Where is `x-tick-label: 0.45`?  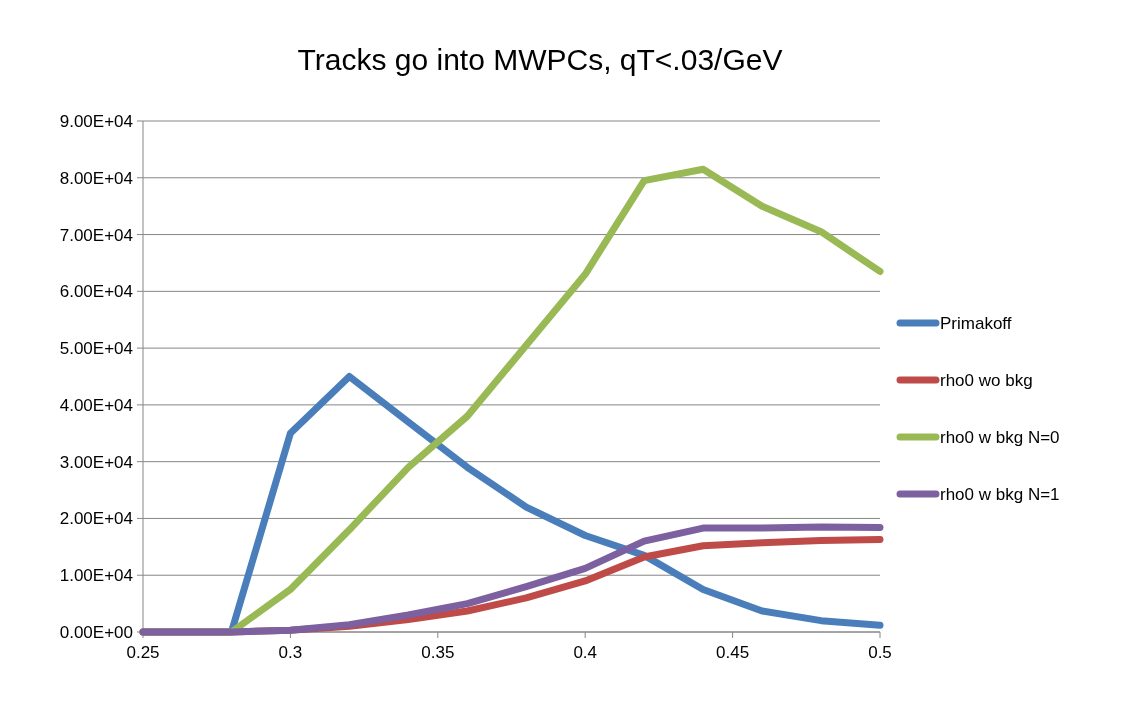 x-tick-label: 0.45 is located at coordinates (733, 652).